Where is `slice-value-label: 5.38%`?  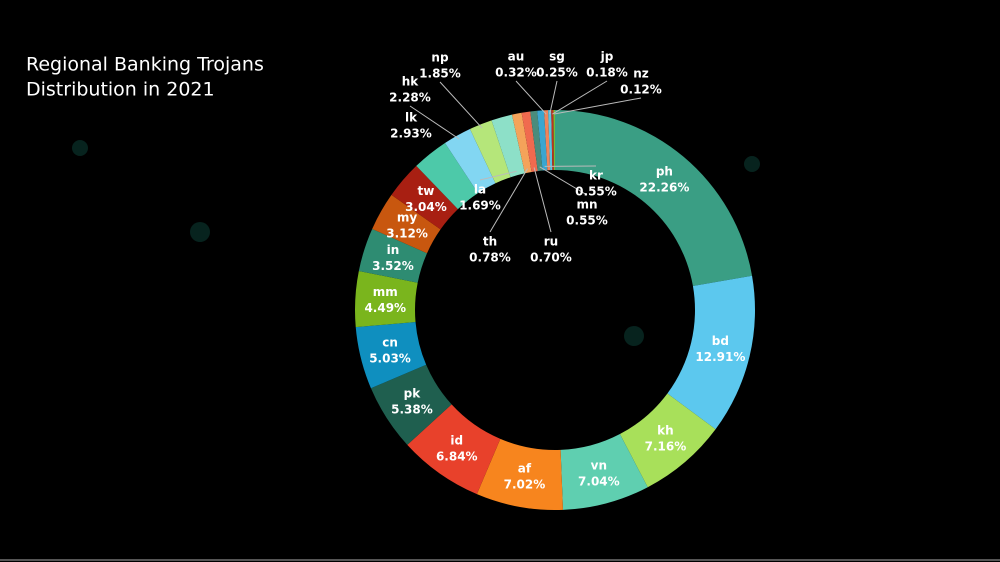 slice-value-label: 5.38% is located at coordinates (412, 409).